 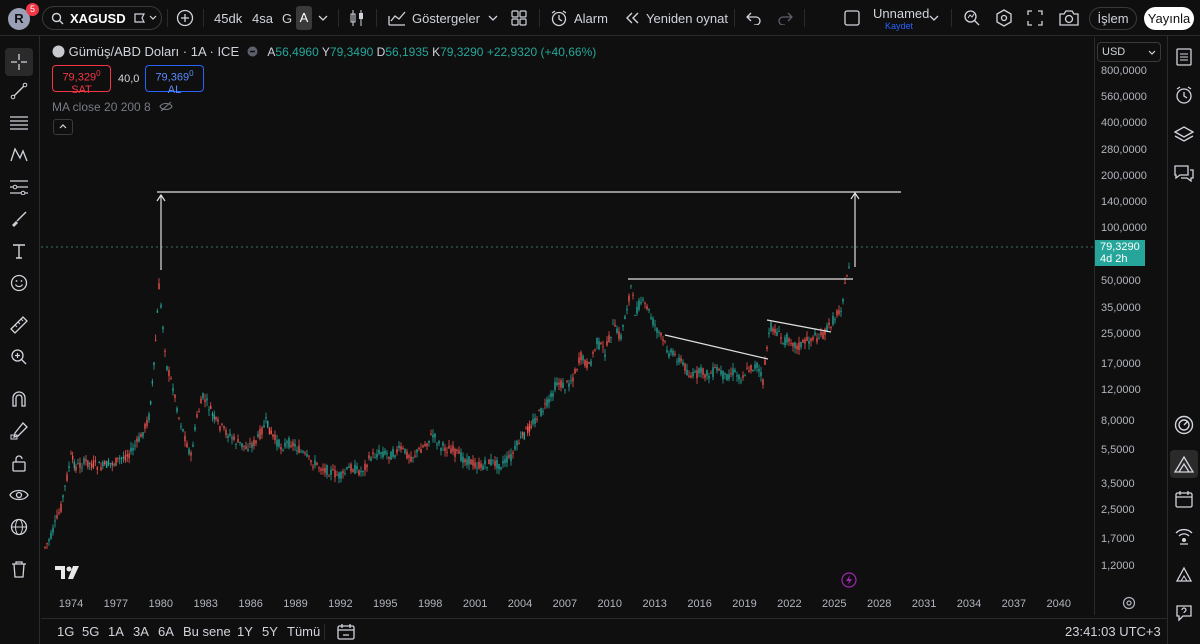 I want to click on watchlist-icon, so click(x=1184, y=57).